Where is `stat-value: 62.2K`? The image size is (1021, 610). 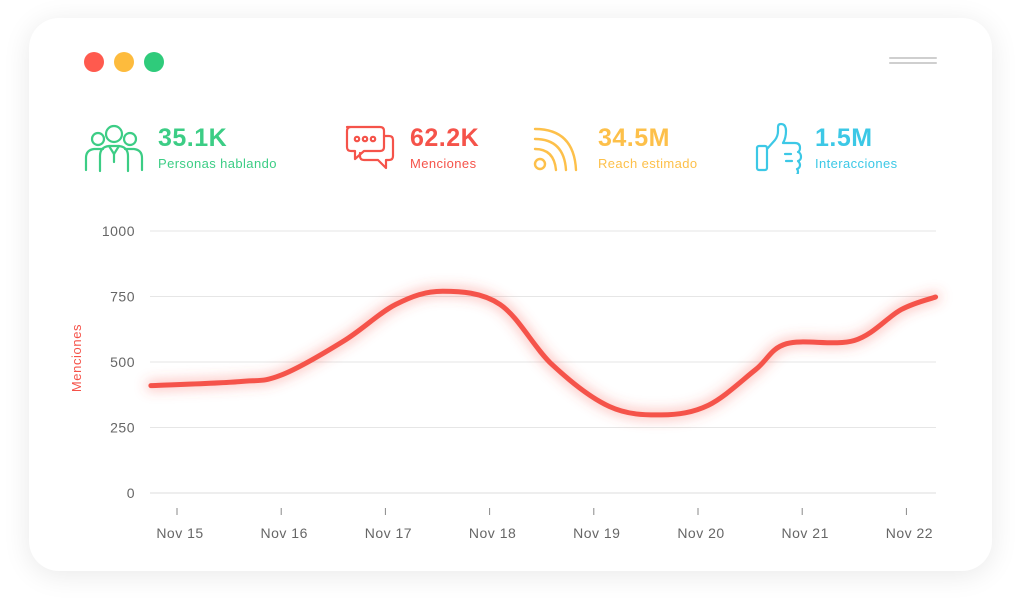
stat-value: 62.2K is located at coordinates (445, 138).